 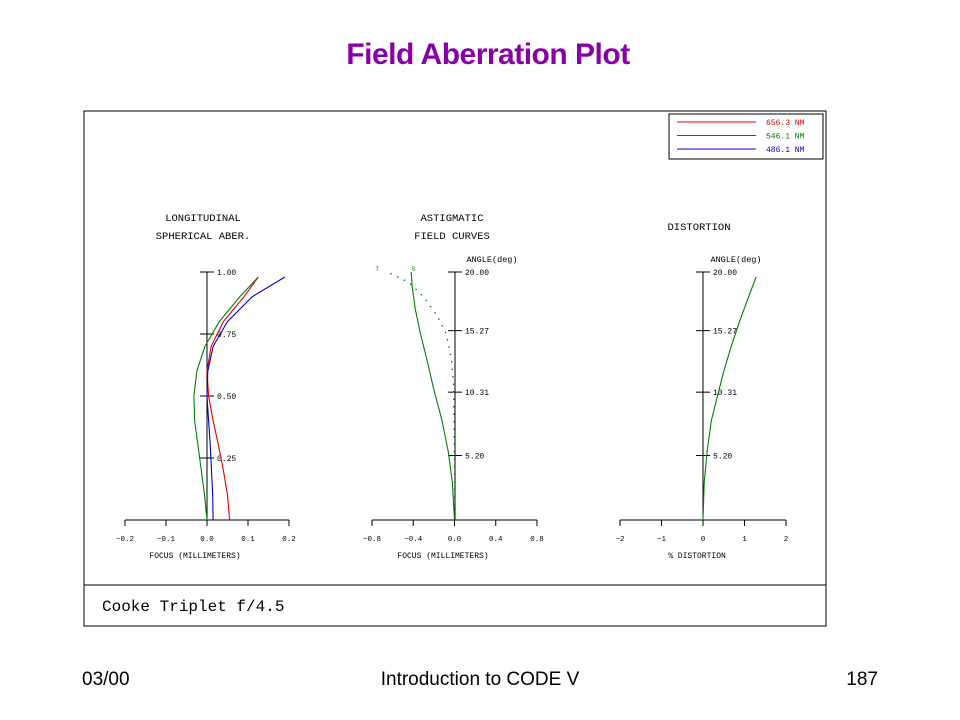 What do you see at coordinates (226, 459) in the screenshot?
I see `y-tick-label: 0.25` at bounding box center [226, 459].